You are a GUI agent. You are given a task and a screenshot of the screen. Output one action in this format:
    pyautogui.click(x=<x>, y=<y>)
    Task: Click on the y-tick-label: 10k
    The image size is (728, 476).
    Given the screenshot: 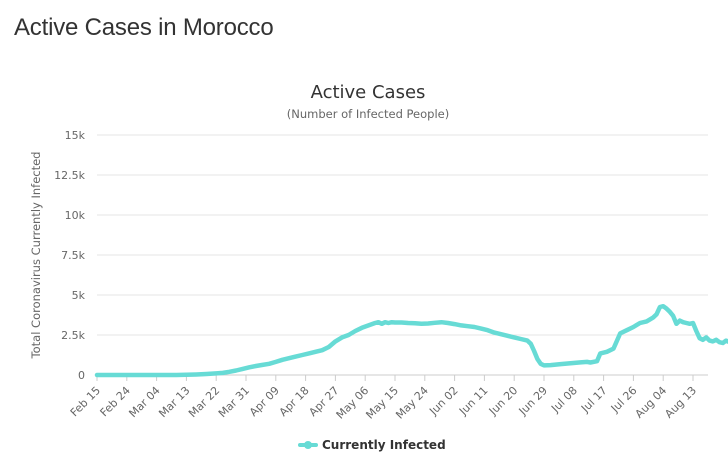 What is the action you would take?
    pyautogui.click(x=75, y=215)
    